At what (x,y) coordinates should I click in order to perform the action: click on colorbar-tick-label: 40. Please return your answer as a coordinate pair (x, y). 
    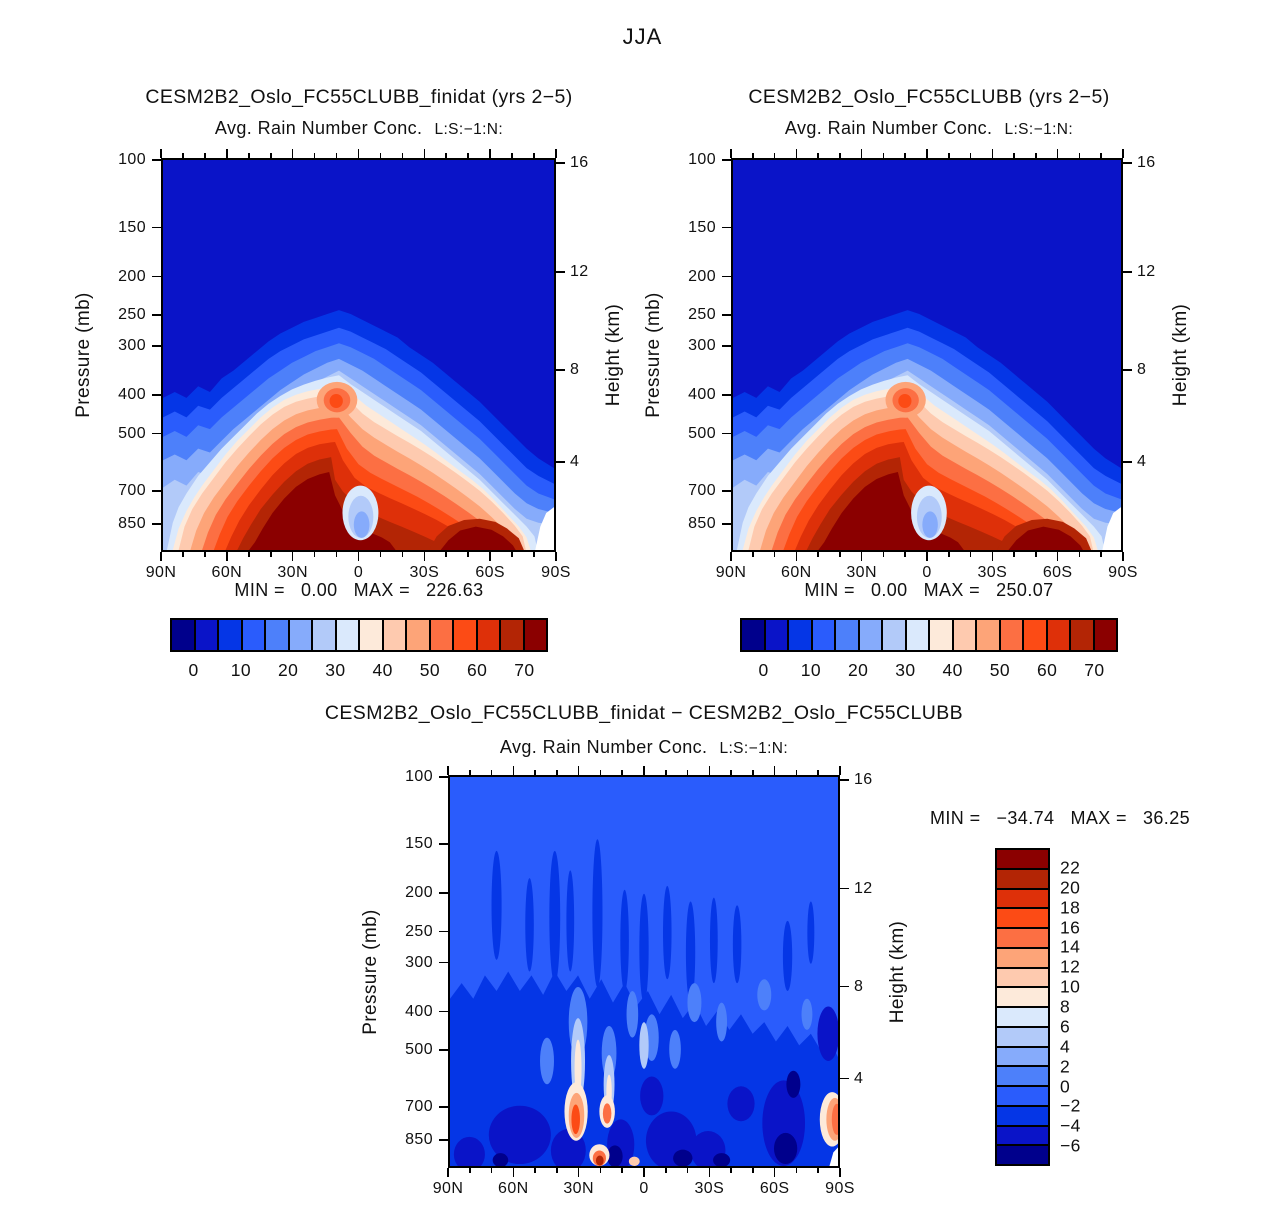
    Looking at the image, I should click on (952, 670).